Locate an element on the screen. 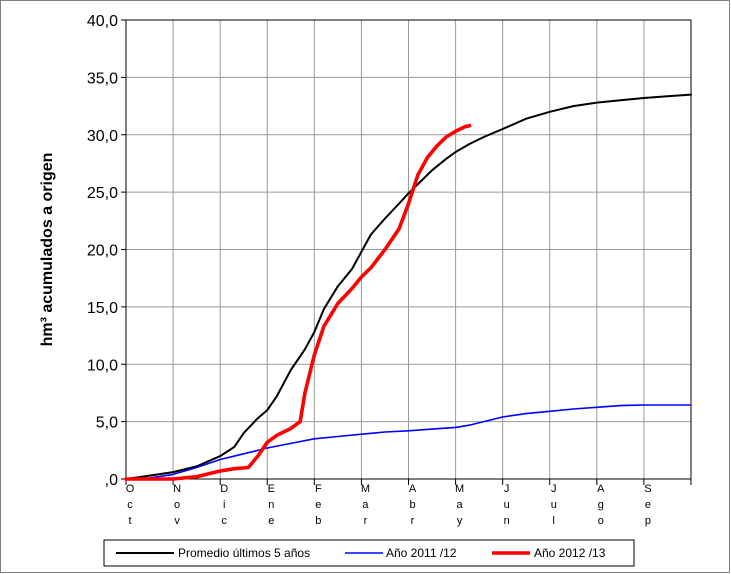 The height and width of the screenshot is (574, 731). y-tick-label: 10,0 is located at coordinates (102, 365).